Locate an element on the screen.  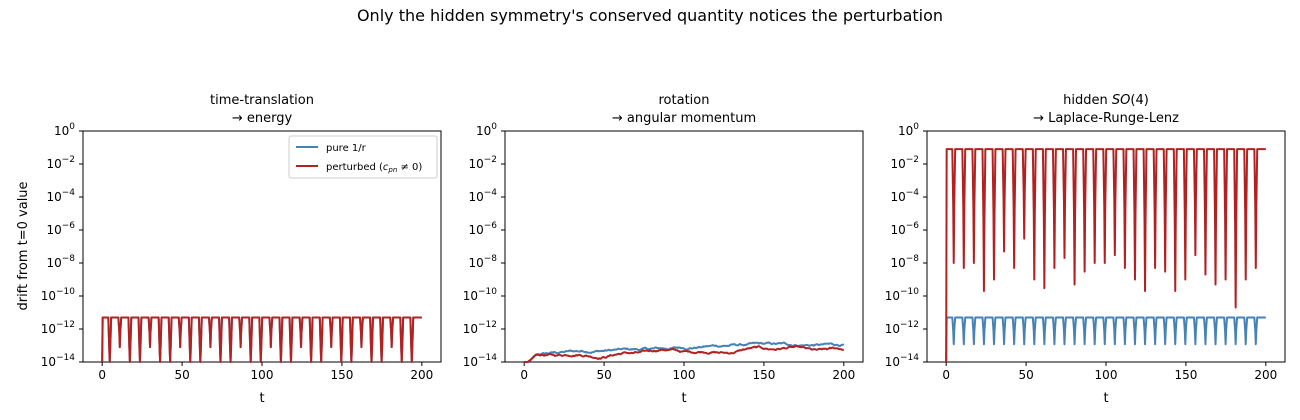
energy-y-tick-label: 10⁻⁴ is located at coordinates (60, 196).